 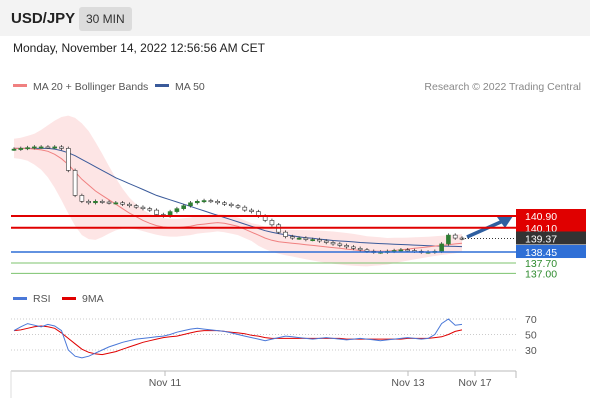 I want to click on resistance-1-tag, so click(x=551, y=227).